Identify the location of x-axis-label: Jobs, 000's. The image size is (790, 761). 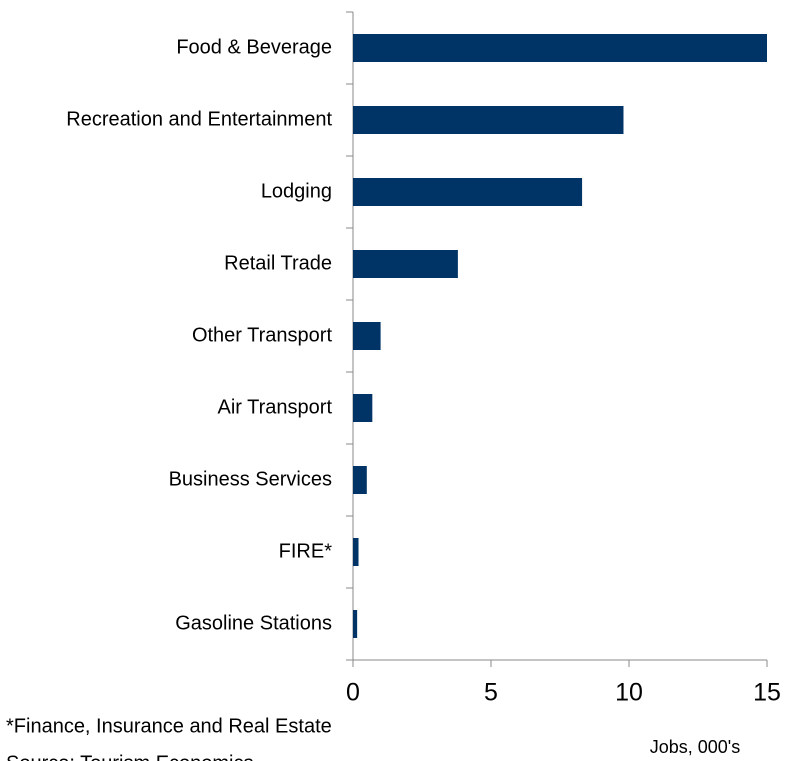
(695, 747).